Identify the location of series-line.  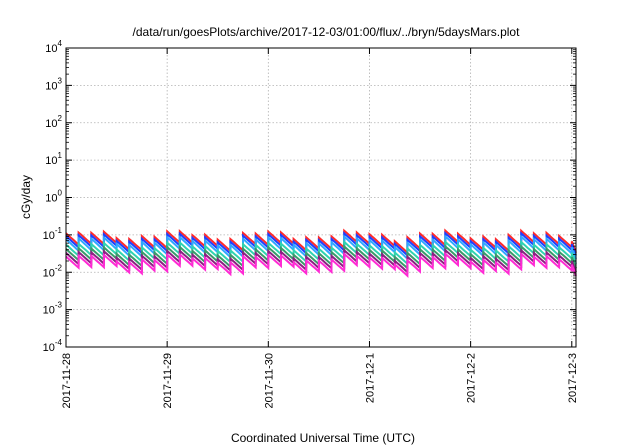
(321, 264).